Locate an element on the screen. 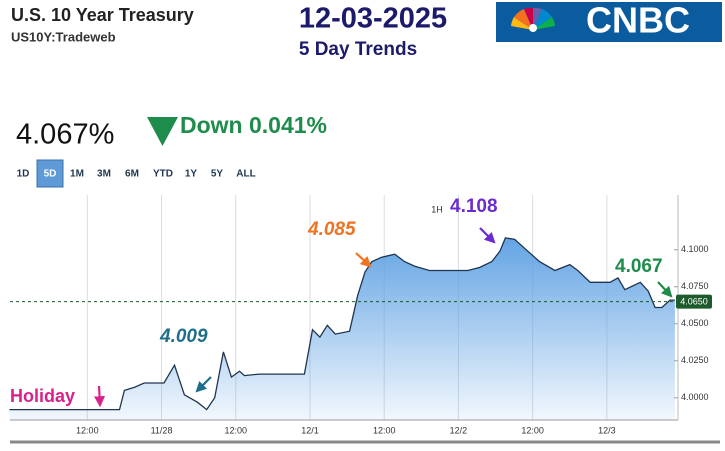  annotation: 4.067 is located at coordinates (639, 266).